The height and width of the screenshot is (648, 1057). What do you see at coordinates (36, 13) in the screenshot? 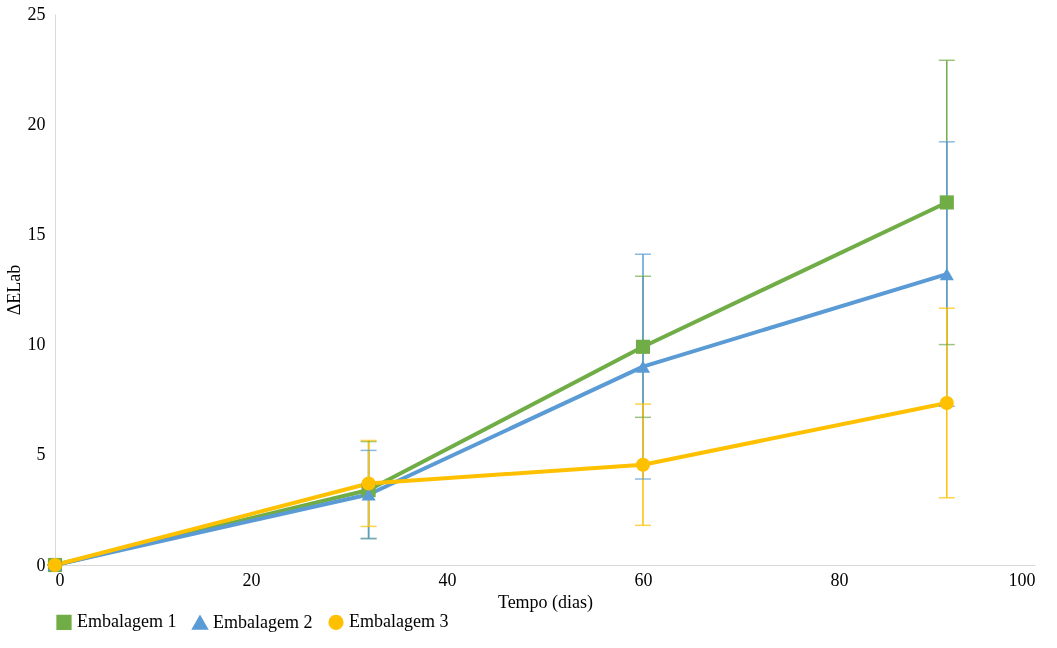
I see `y-tick-label: 25` at bounding box center [36, 13].